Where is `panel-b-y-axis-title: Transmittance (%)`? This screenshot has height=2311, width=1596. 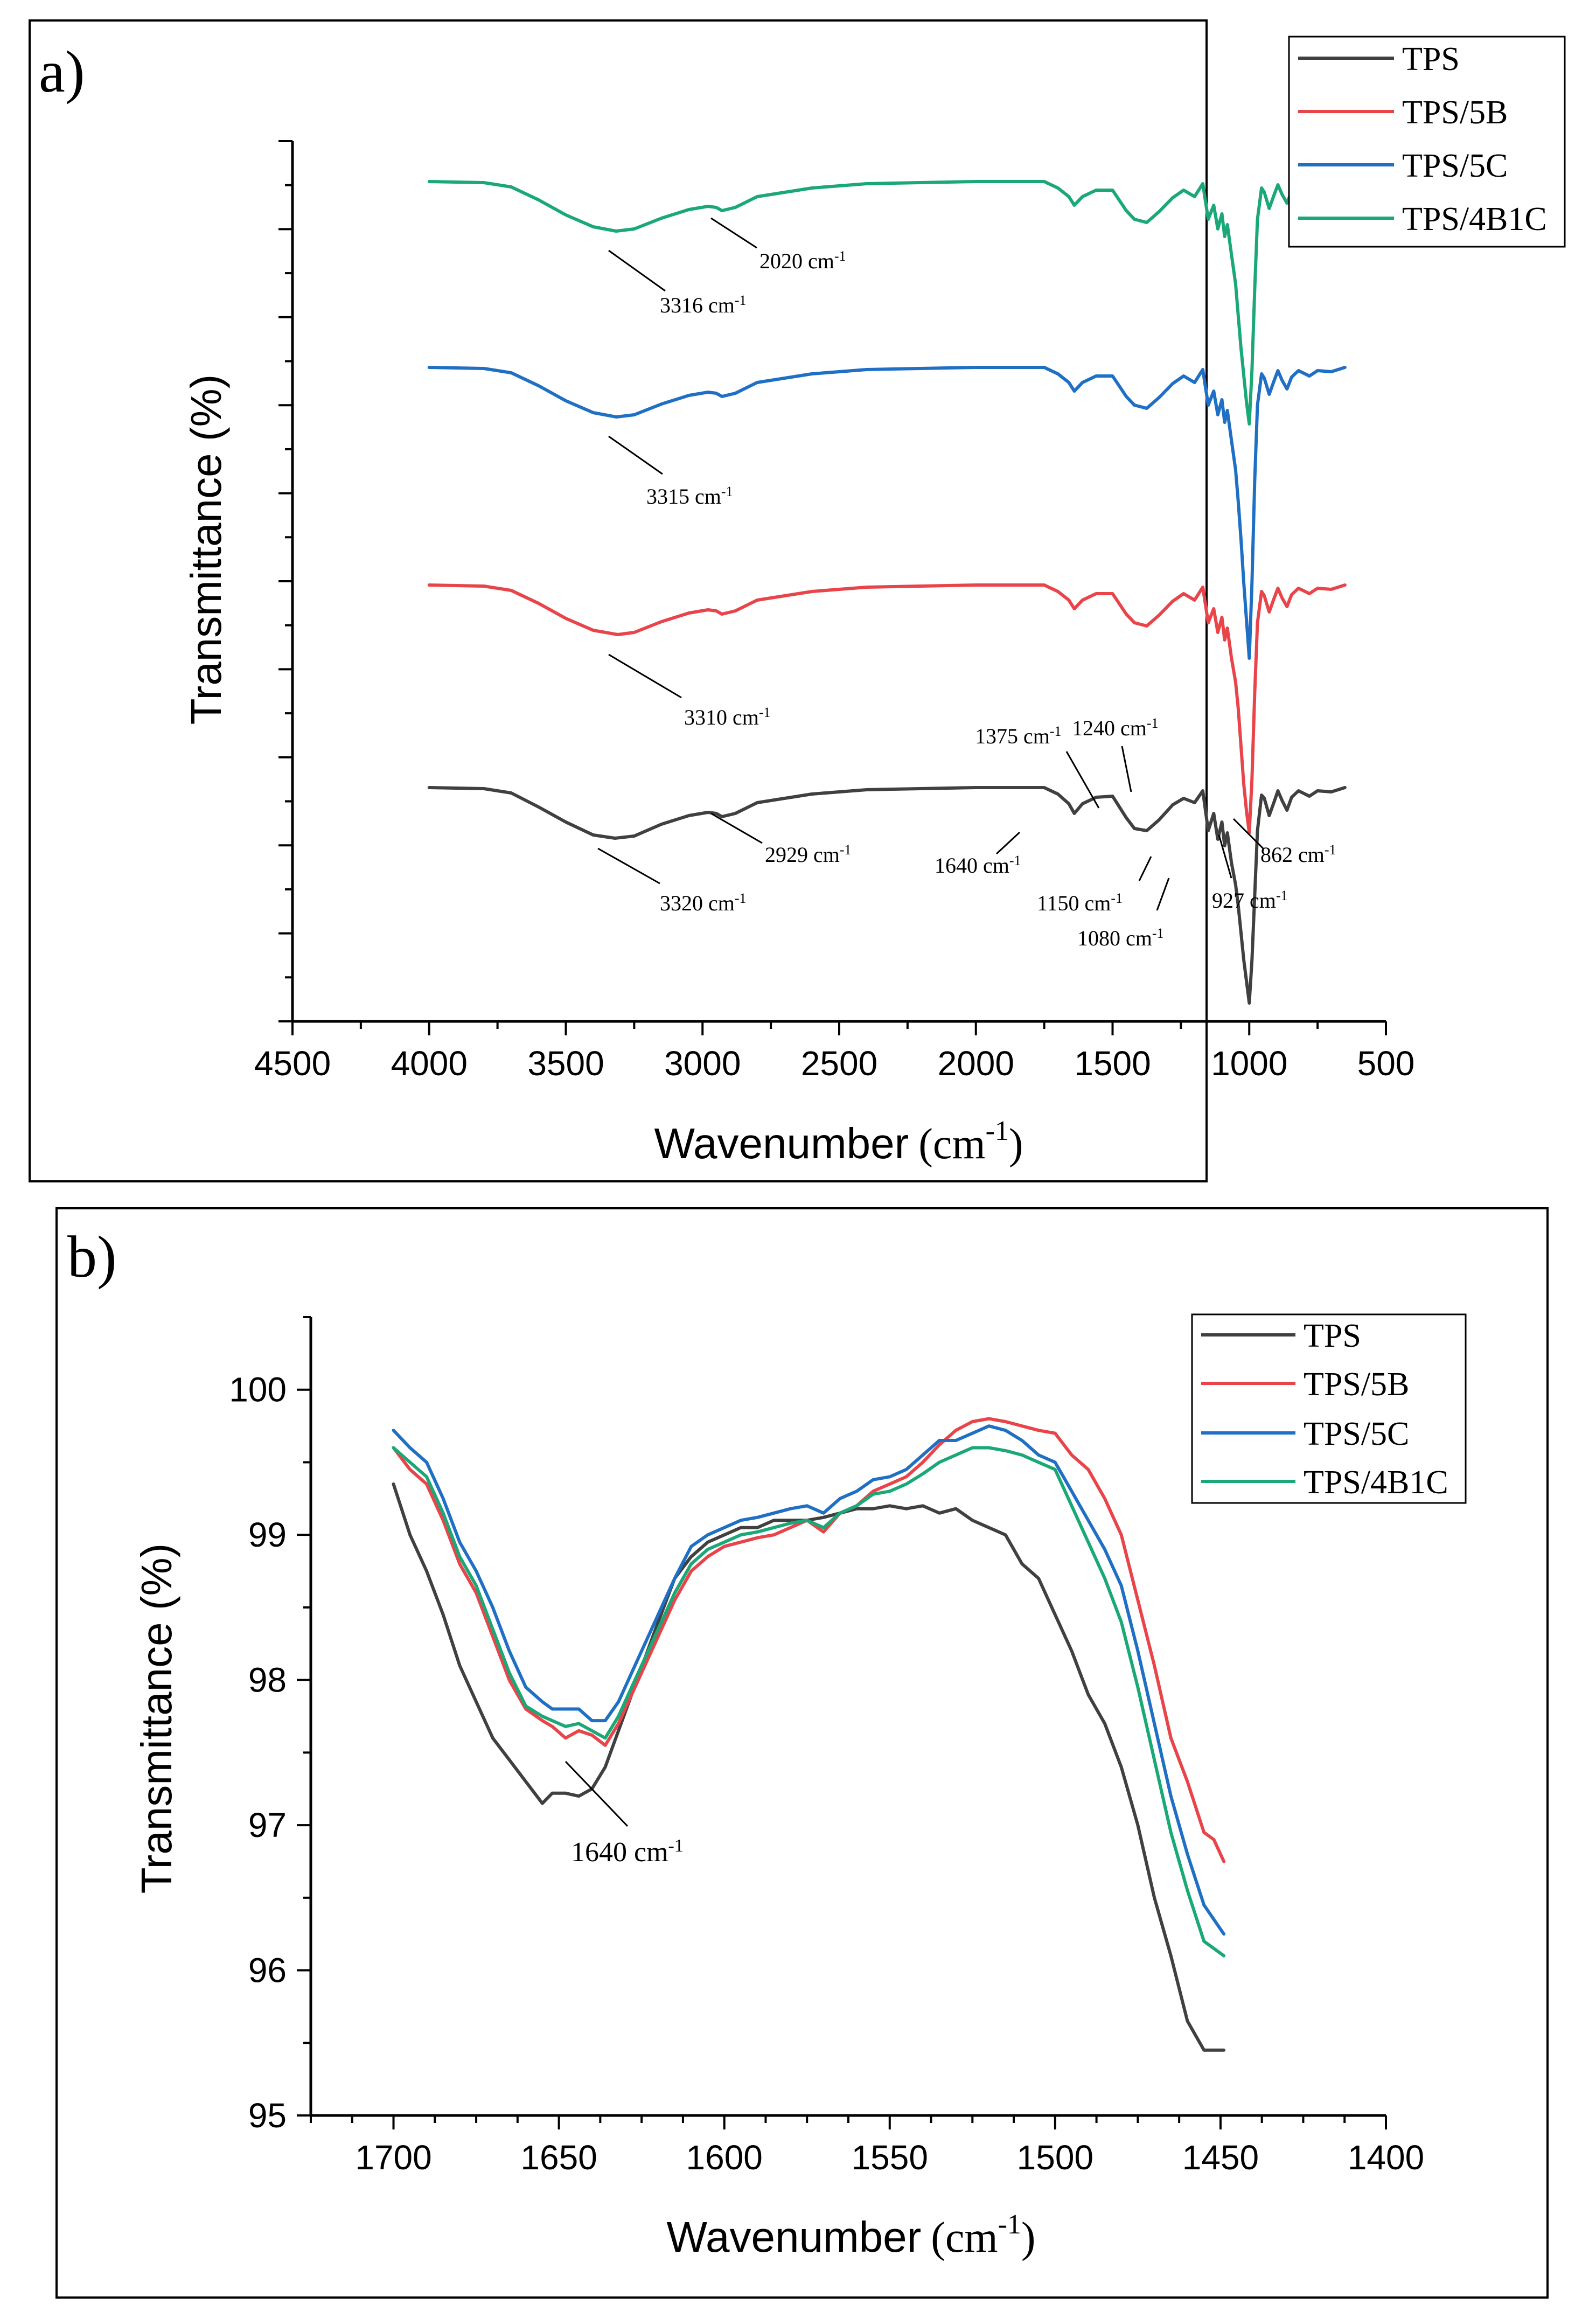
panel-b-y-axis-title: Transmittance (%) is located at coordinates (156, 1719).